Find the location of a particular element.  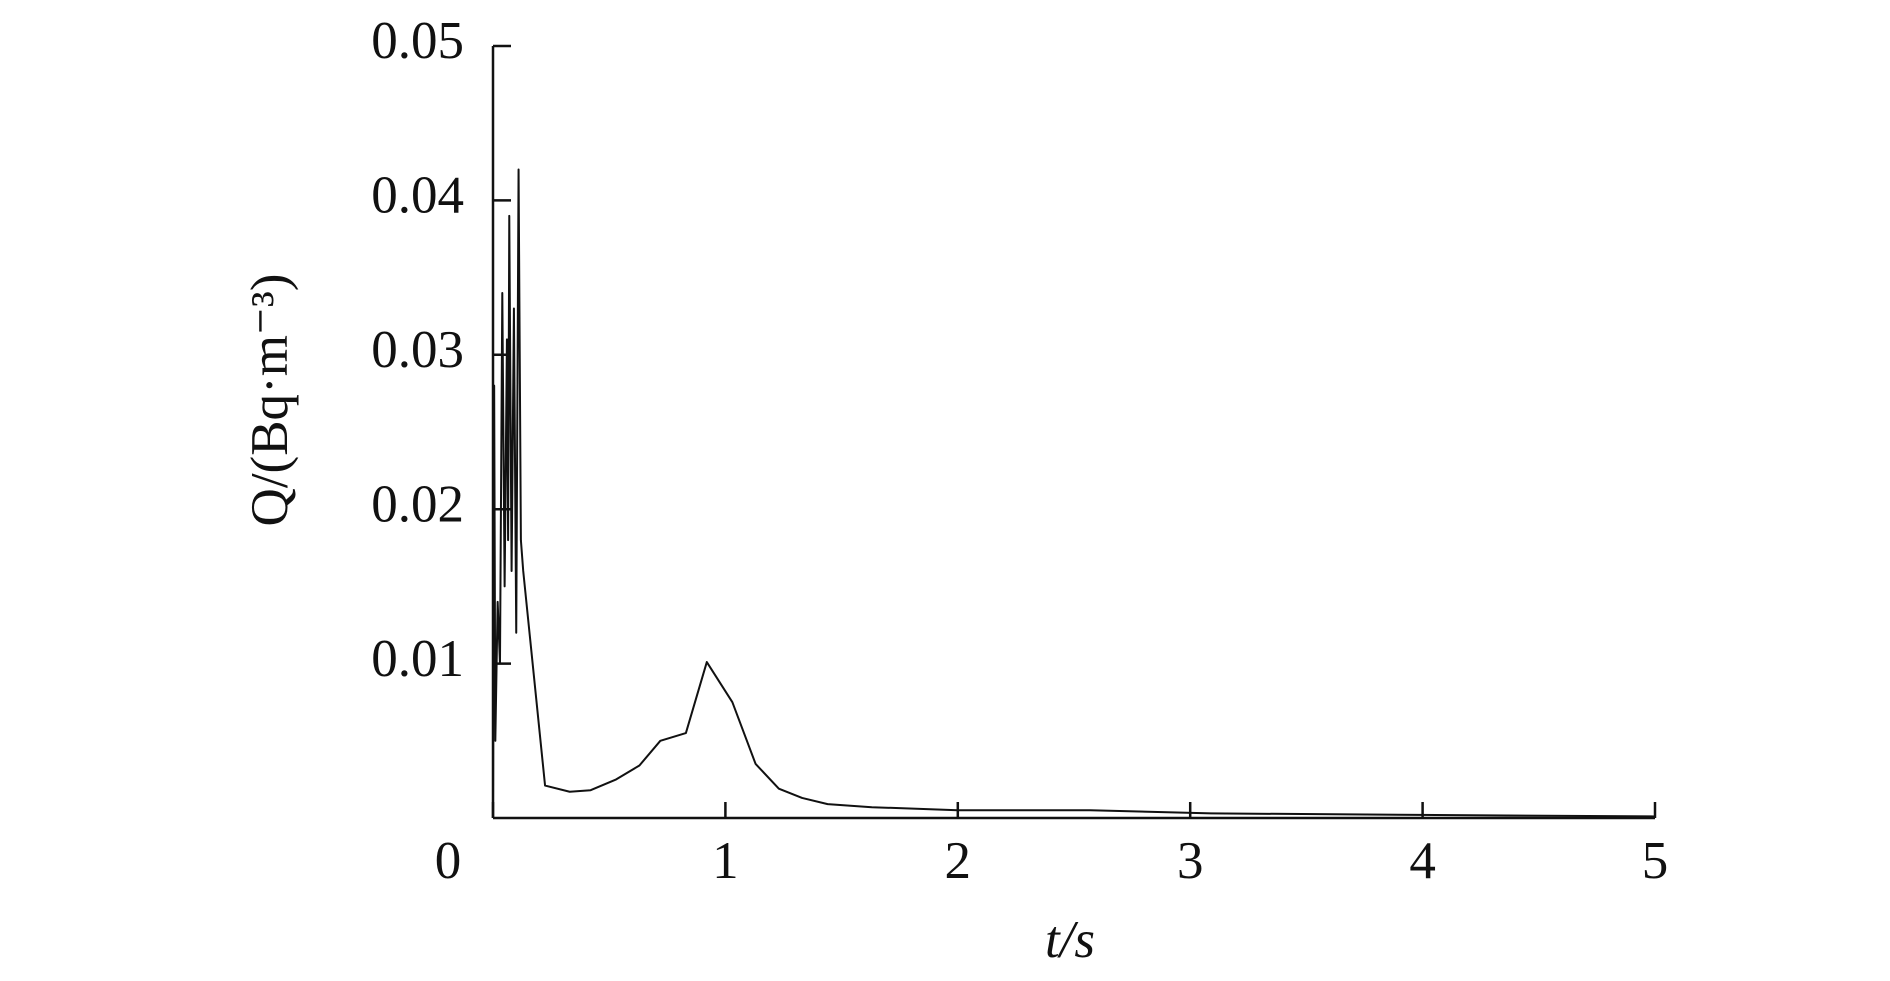

x-tick-label: 5 is located at coordinates (1655, 861).